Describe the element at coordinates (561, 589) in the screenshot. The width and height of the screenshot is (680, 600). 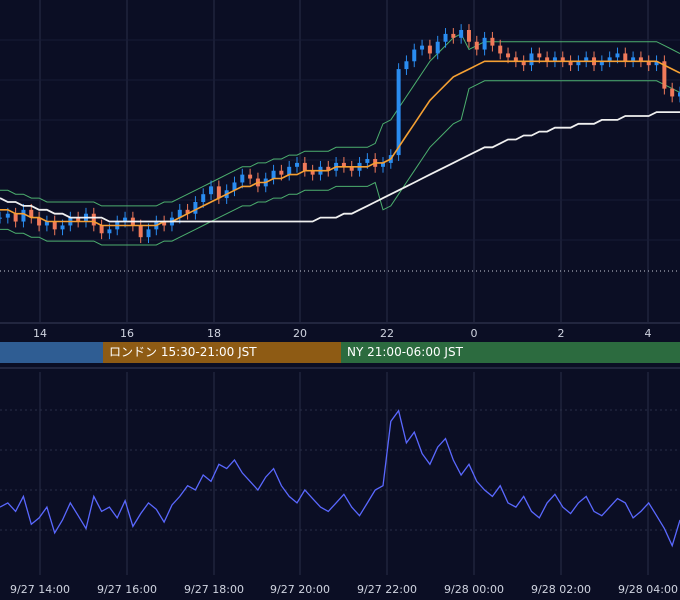
I see `osc-x-tick-label: 9/28 02:00` at that location.